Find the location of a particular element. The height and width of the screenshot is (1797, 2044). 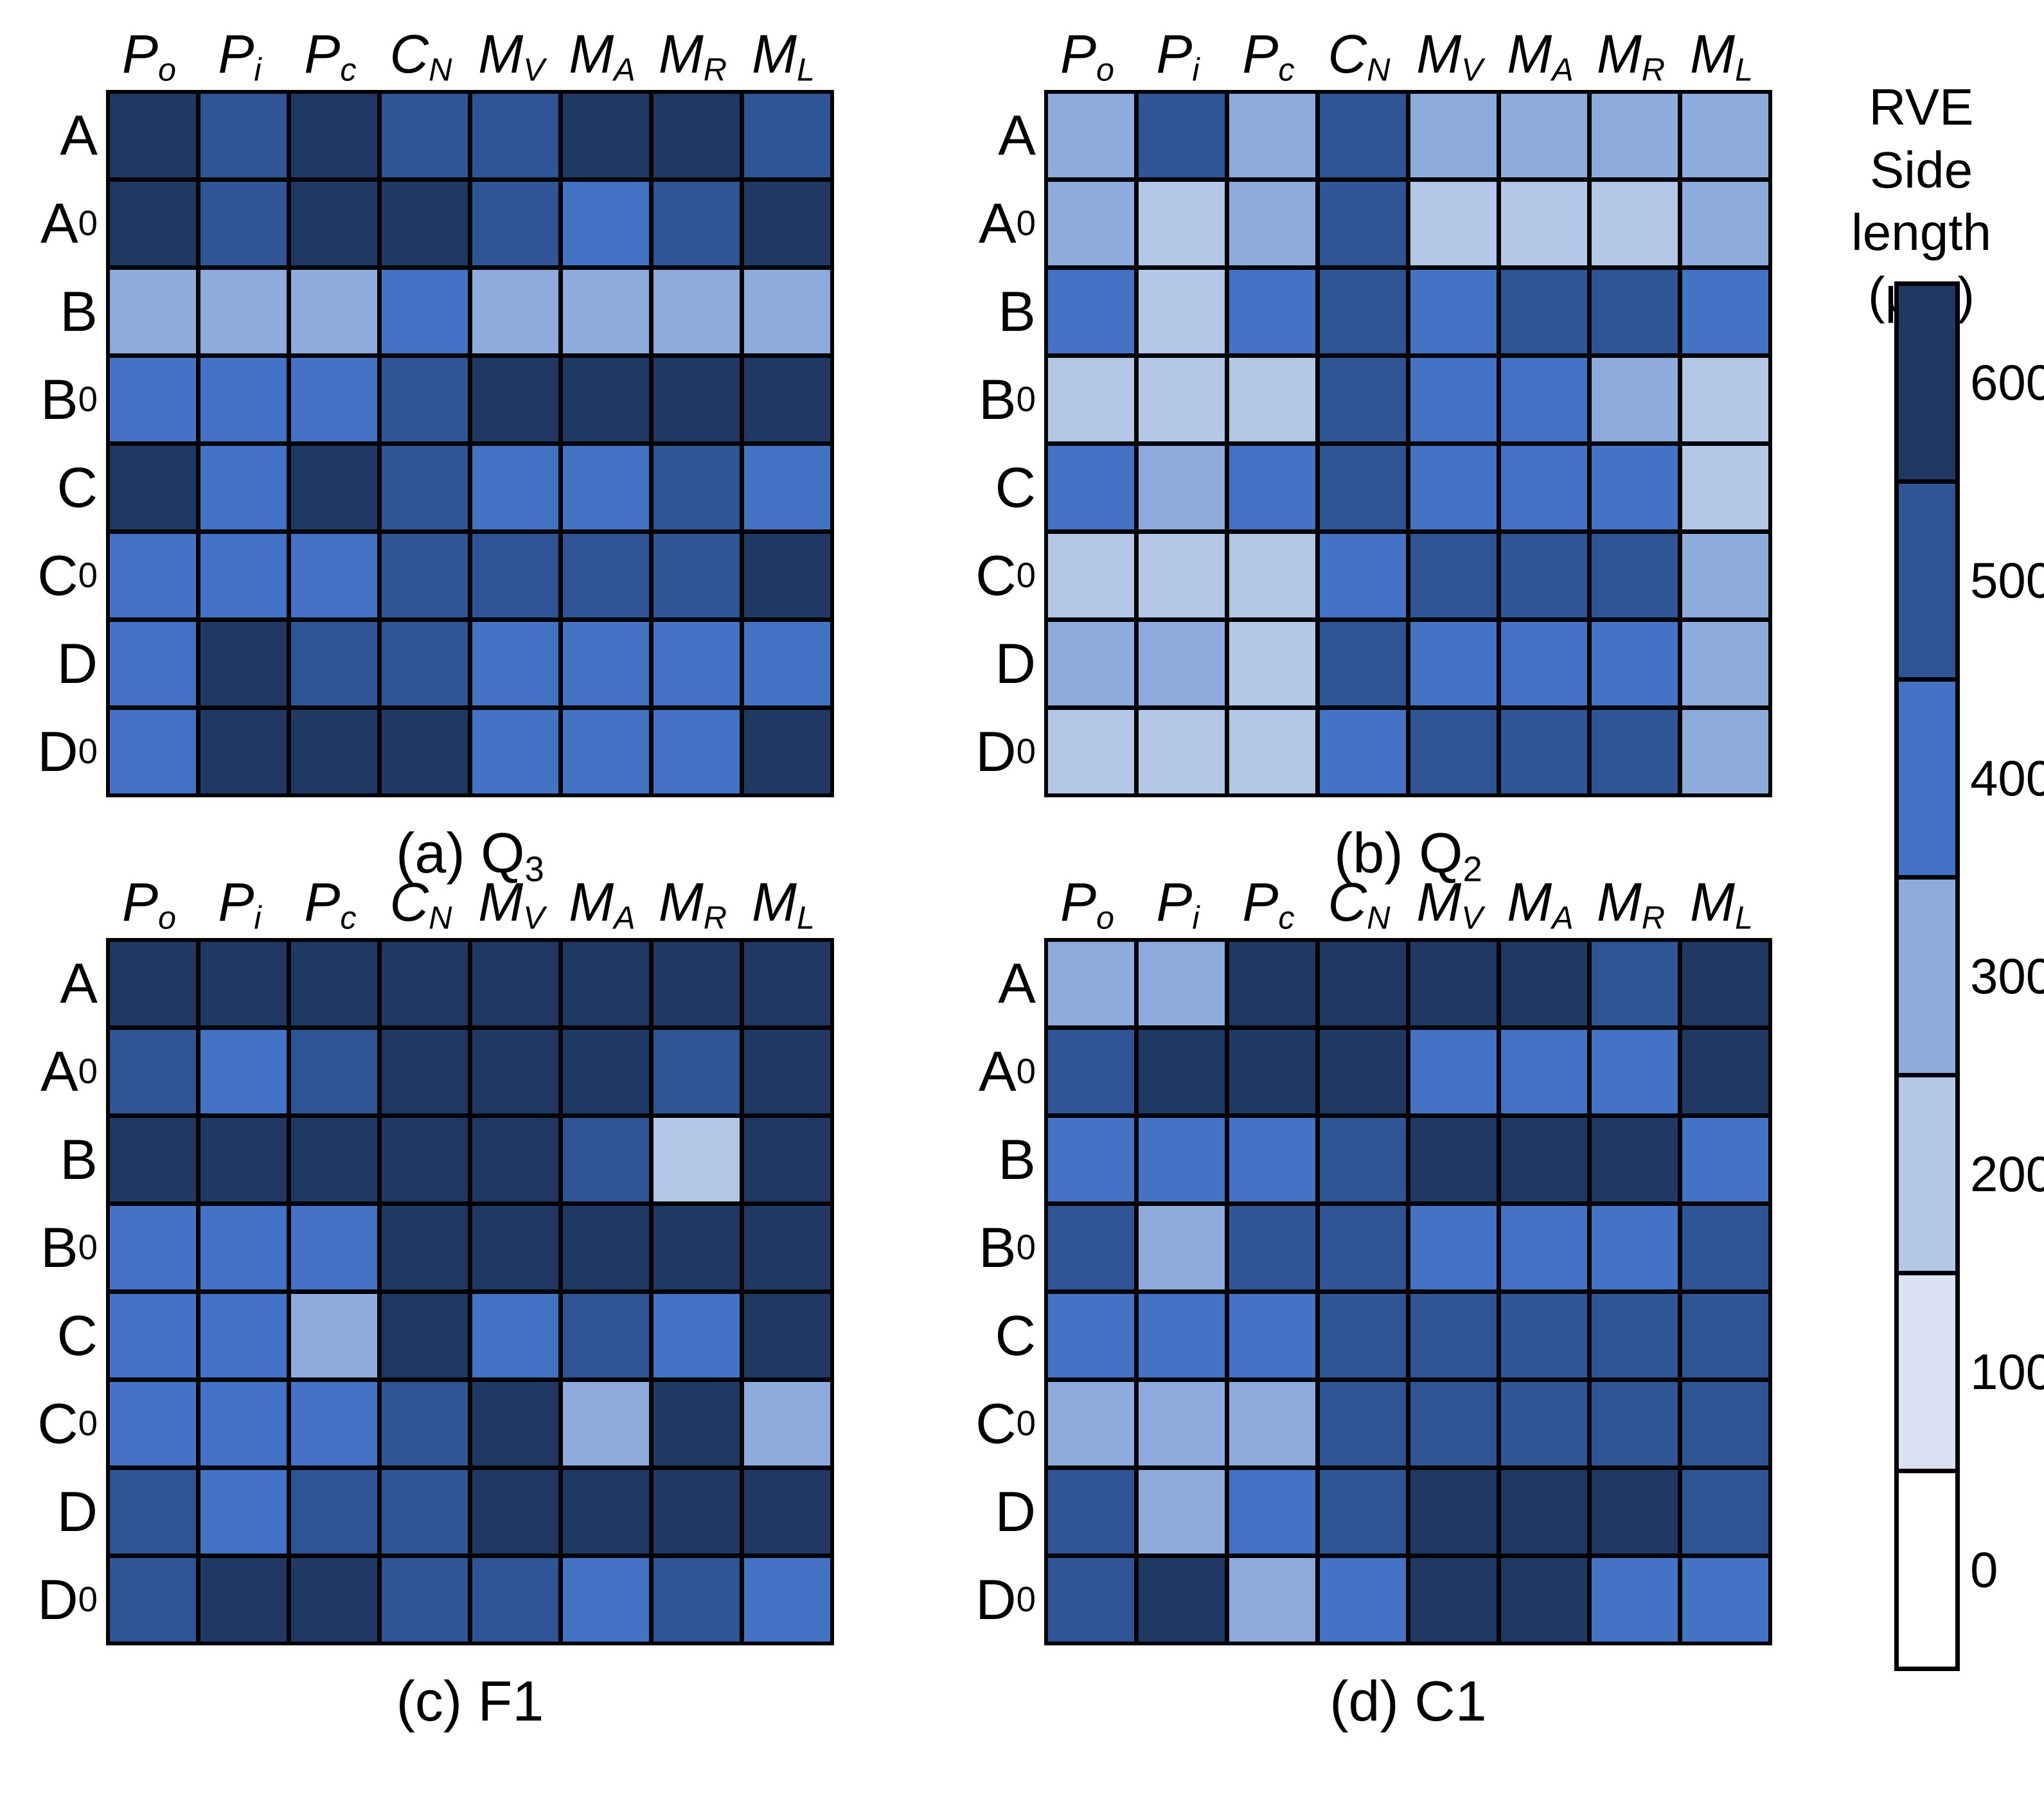

row-label: A is located at coordinates (1017, 984).